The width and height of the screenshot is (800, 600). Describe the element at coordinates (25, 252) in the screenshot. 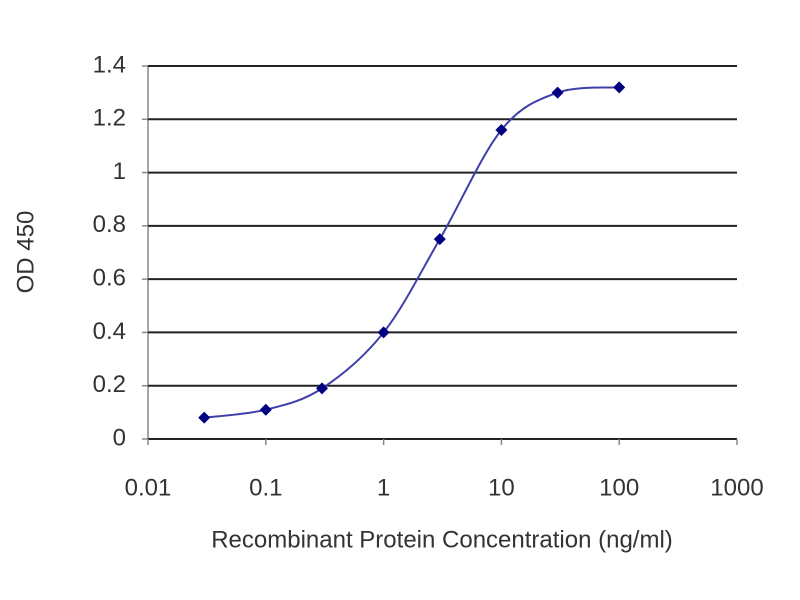

I see `y-axis-title: OD 450` at that location.